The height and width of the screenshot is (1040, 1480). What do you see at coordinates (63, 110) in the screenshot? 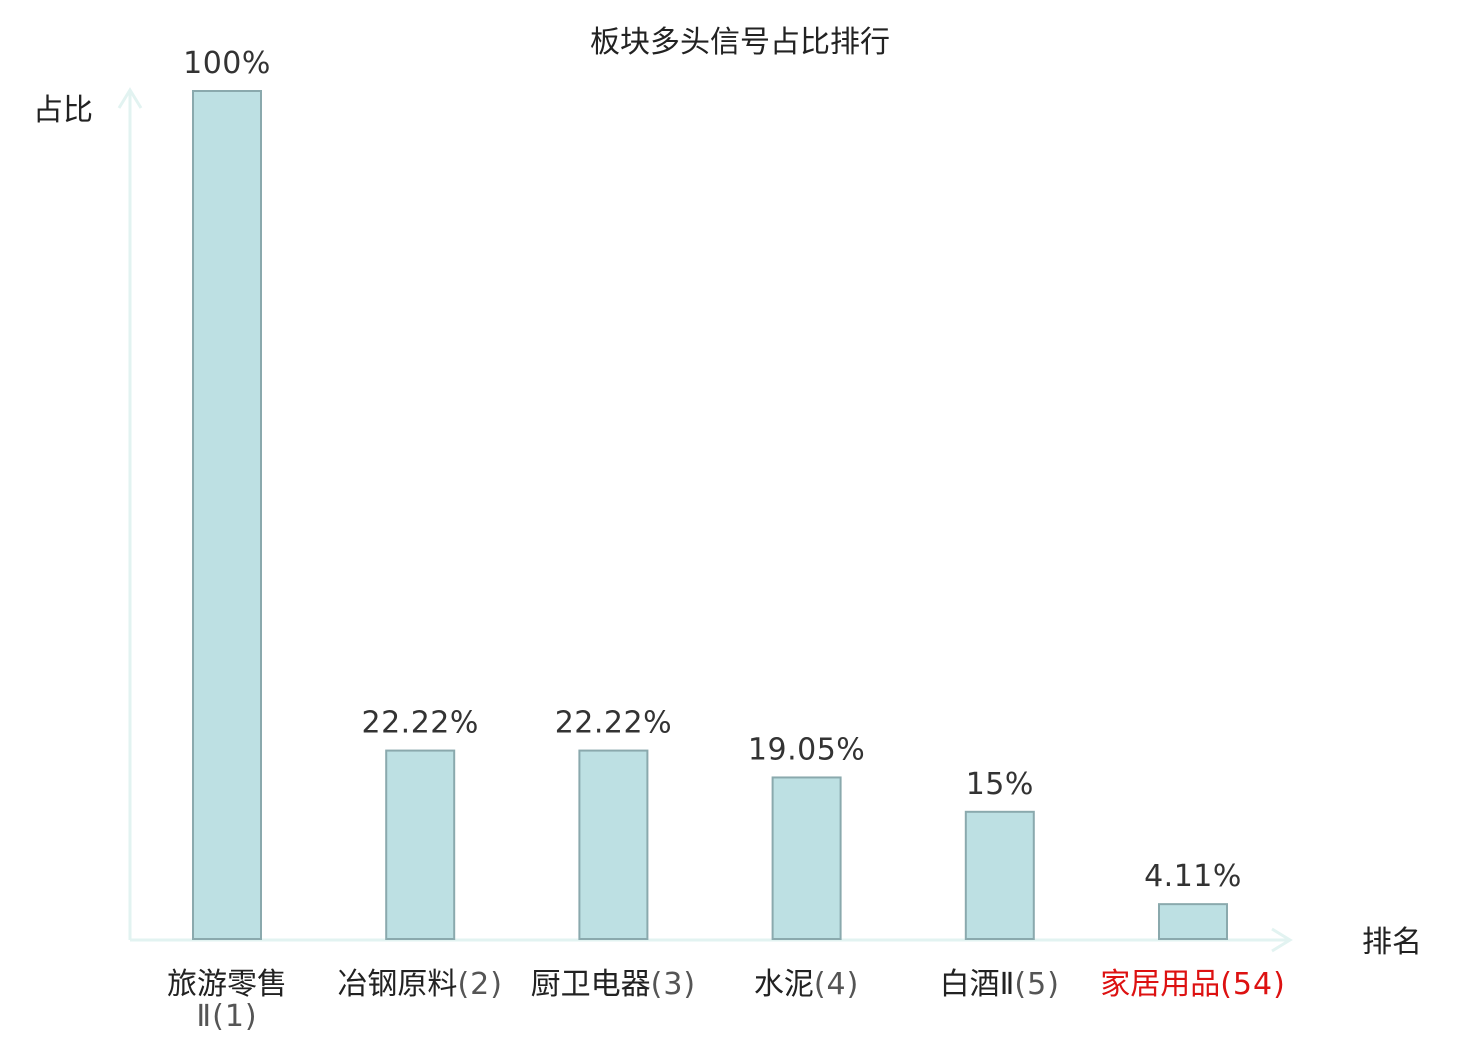
I see `y-axis-label: 占比` at bounding box center [63, 110].